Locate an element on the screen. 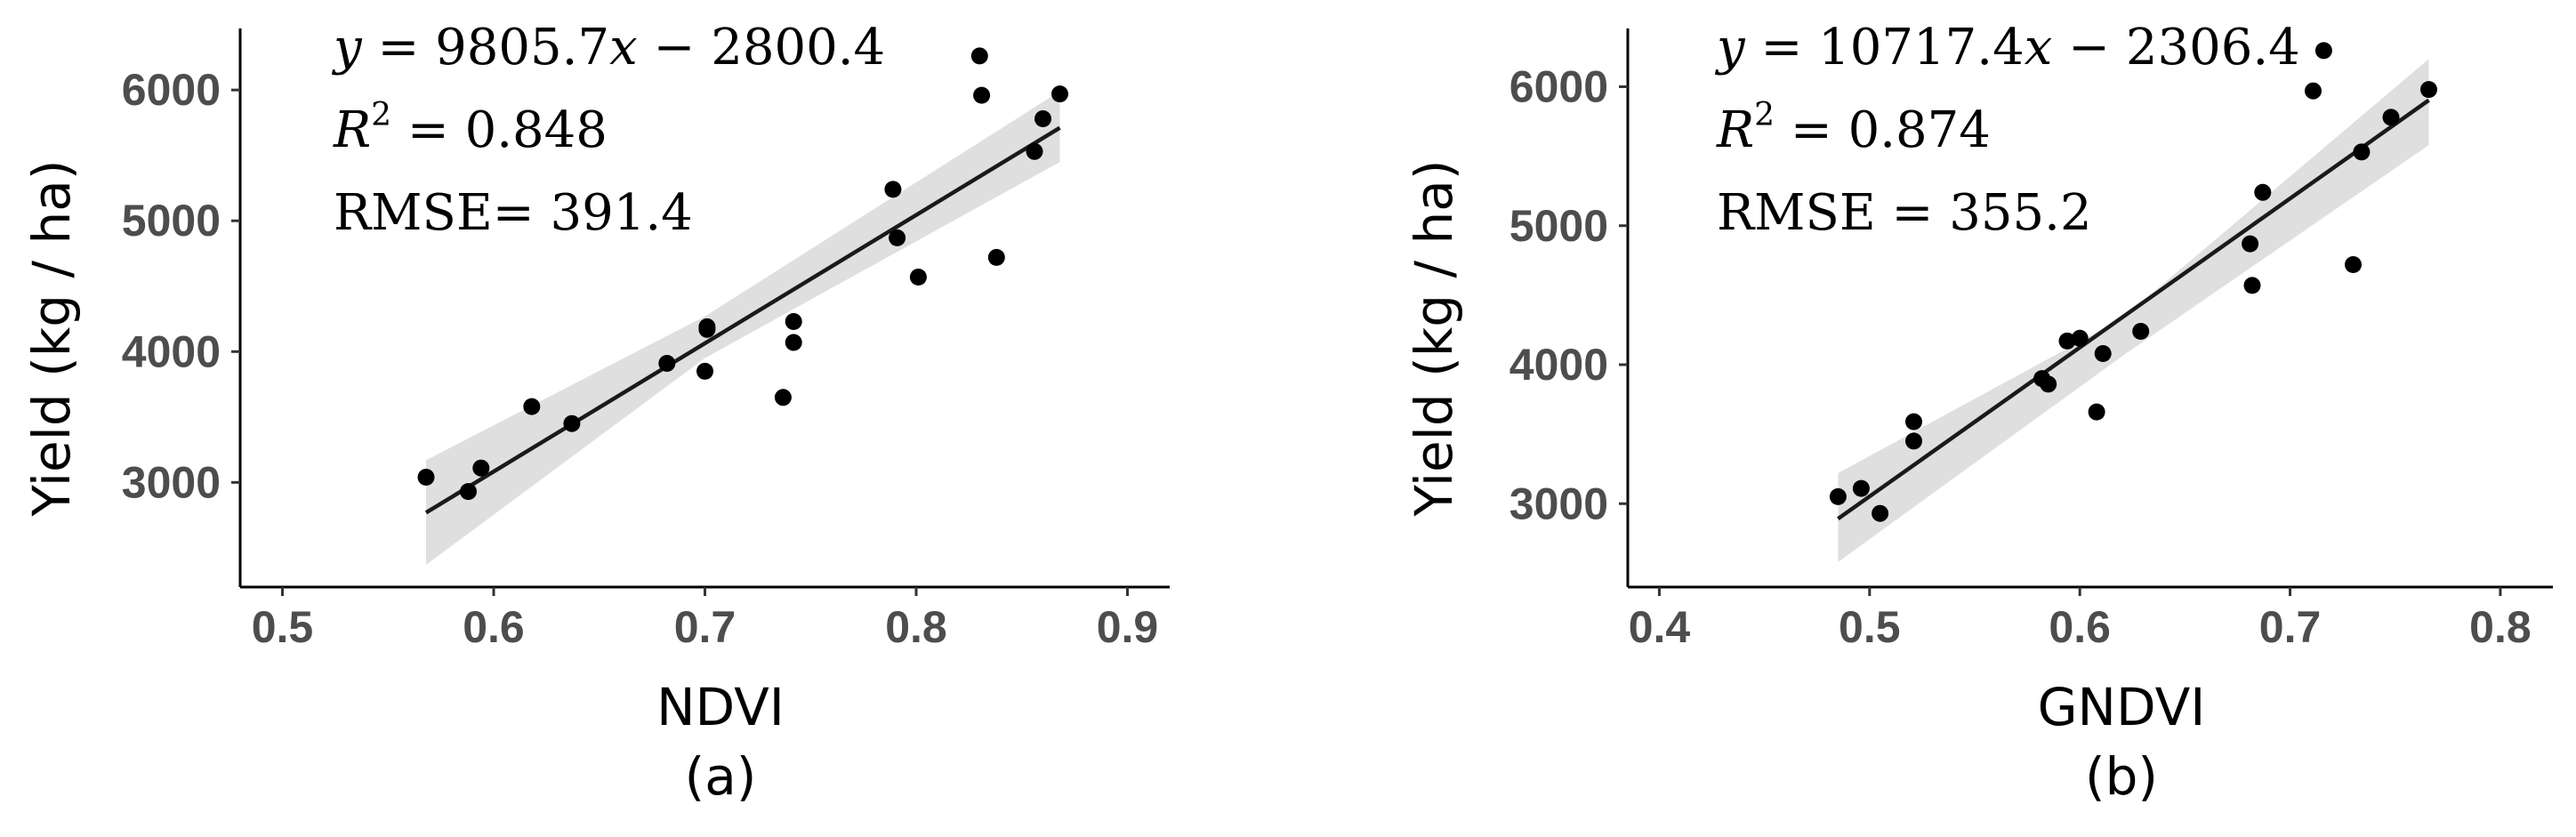 The height and width of the screenshot is (837, 2576). equation-b: y = 10717.4x − 2306.4 is located at coordinates (2007, 47).